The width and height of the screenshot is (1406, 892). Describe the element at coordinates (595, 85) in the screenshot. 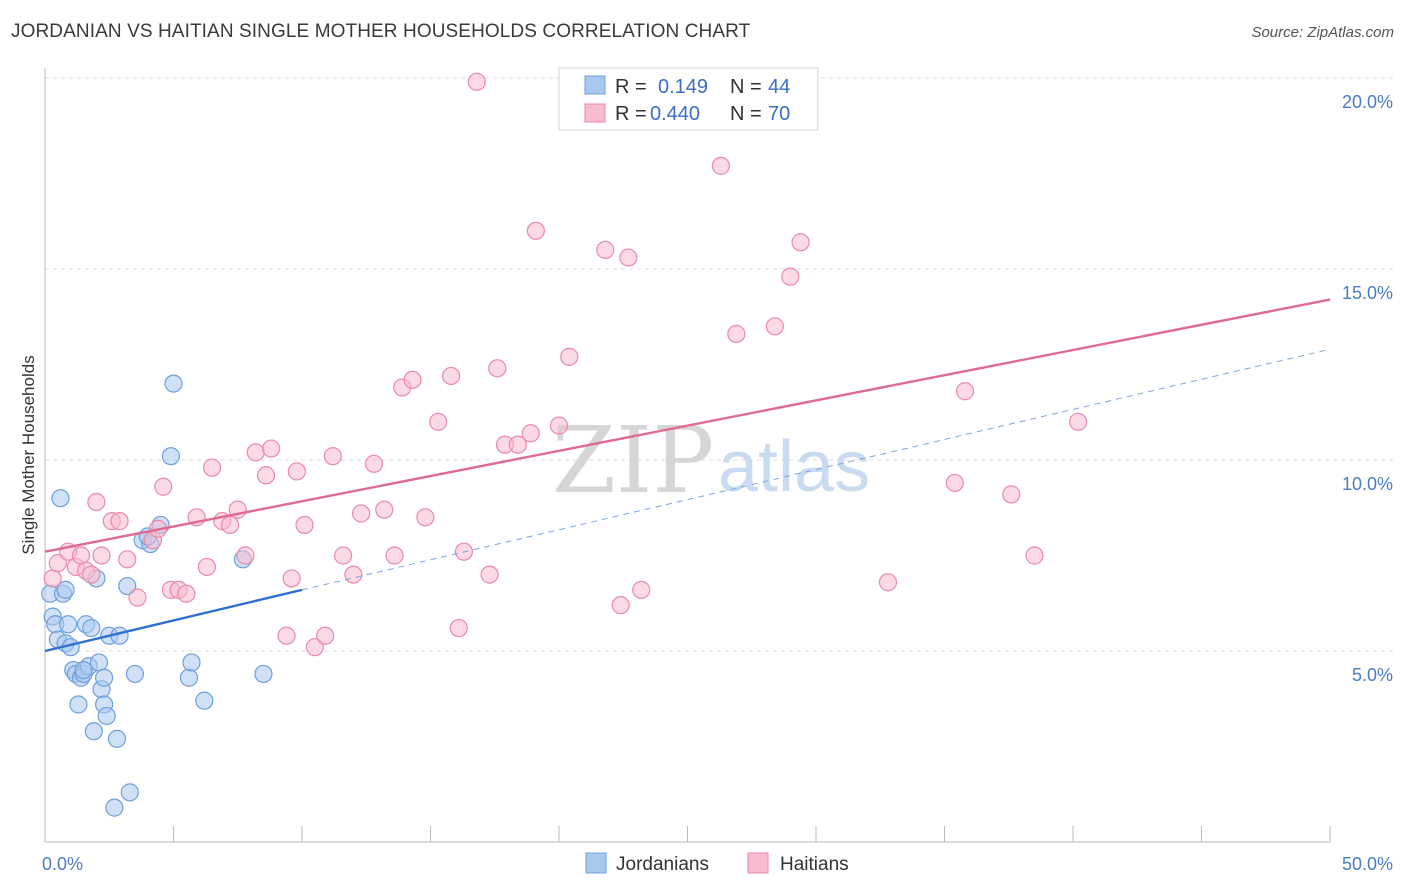

I see `legend-swatch-jordanians` at that location.